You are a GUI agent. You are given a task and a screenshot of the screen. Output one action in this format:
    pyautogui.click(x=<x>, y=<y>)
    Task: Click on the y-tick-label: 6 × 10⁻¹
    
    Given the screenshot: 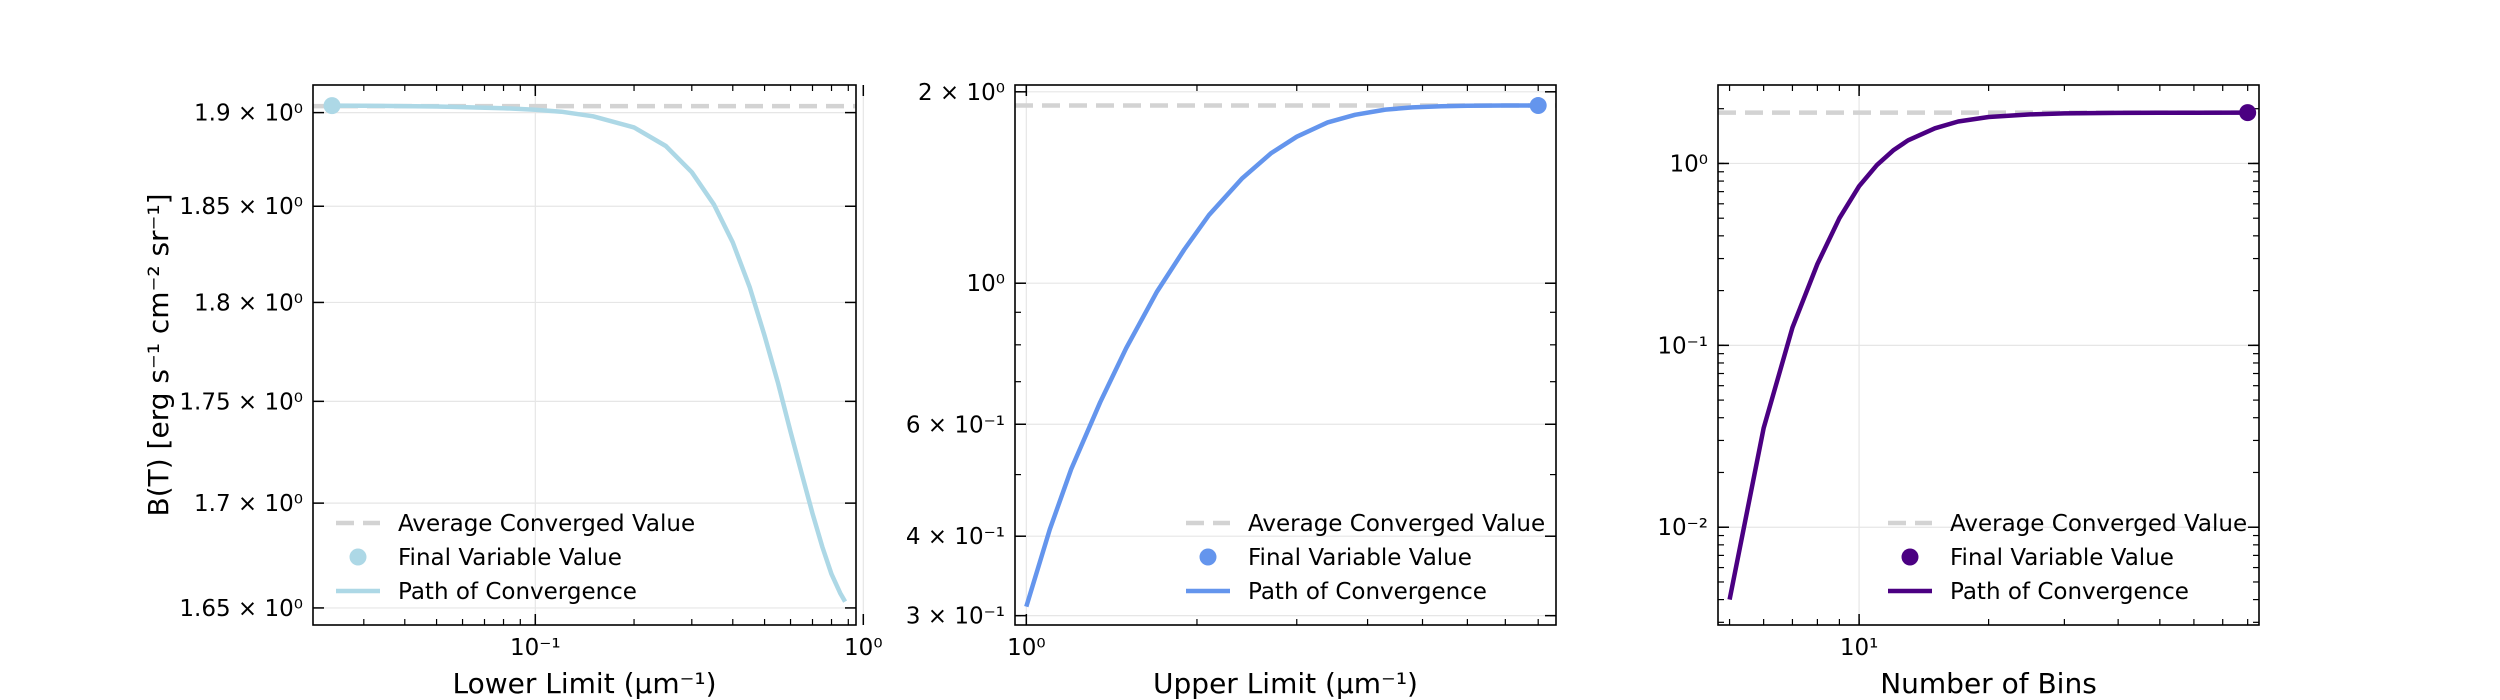 What is the action you would take?
    pyautogui.click(x=955, y=425)
    